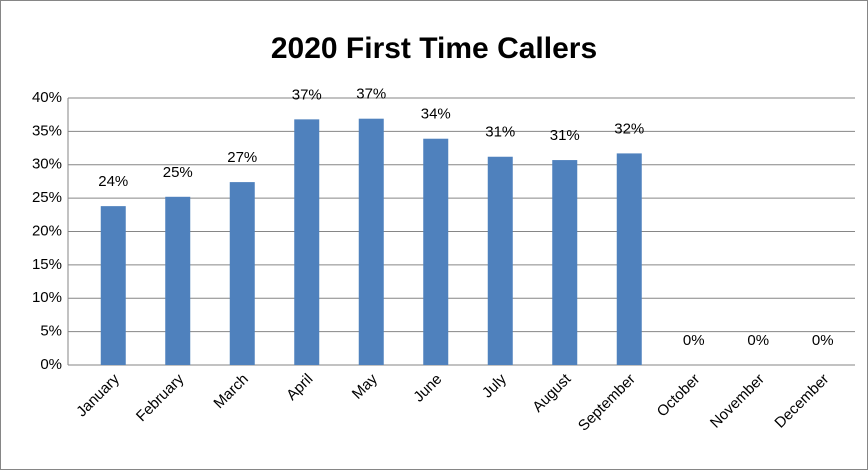 Image resolution: width=868 pixels, height=470 pixels. Describe the element at coordinates (47, 130) in the screenshot. I see `y-tick-label: 35%` at that location.